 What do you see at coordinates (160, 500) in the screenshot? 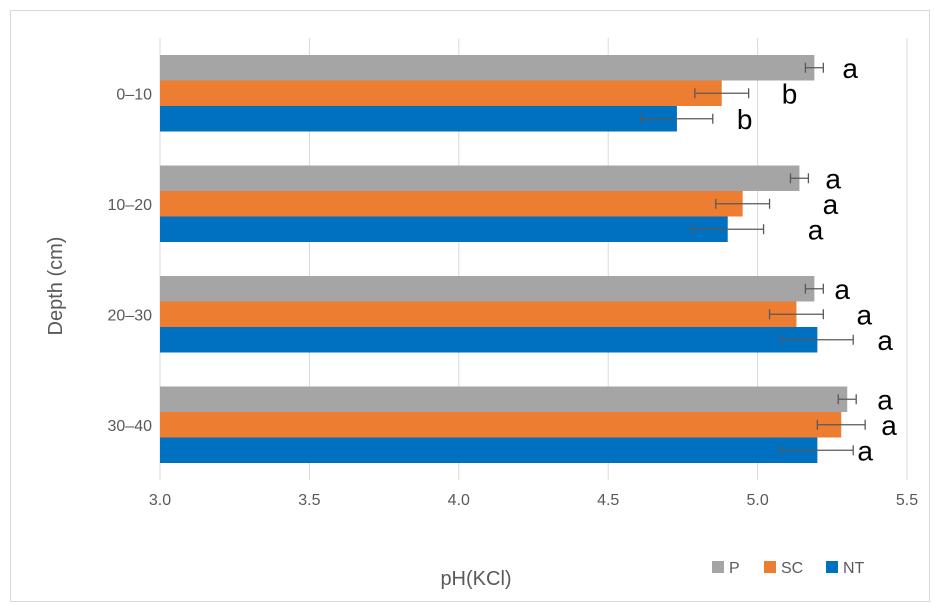
I see `x-tick-label: 3.0` at bounding box center [160, 500].